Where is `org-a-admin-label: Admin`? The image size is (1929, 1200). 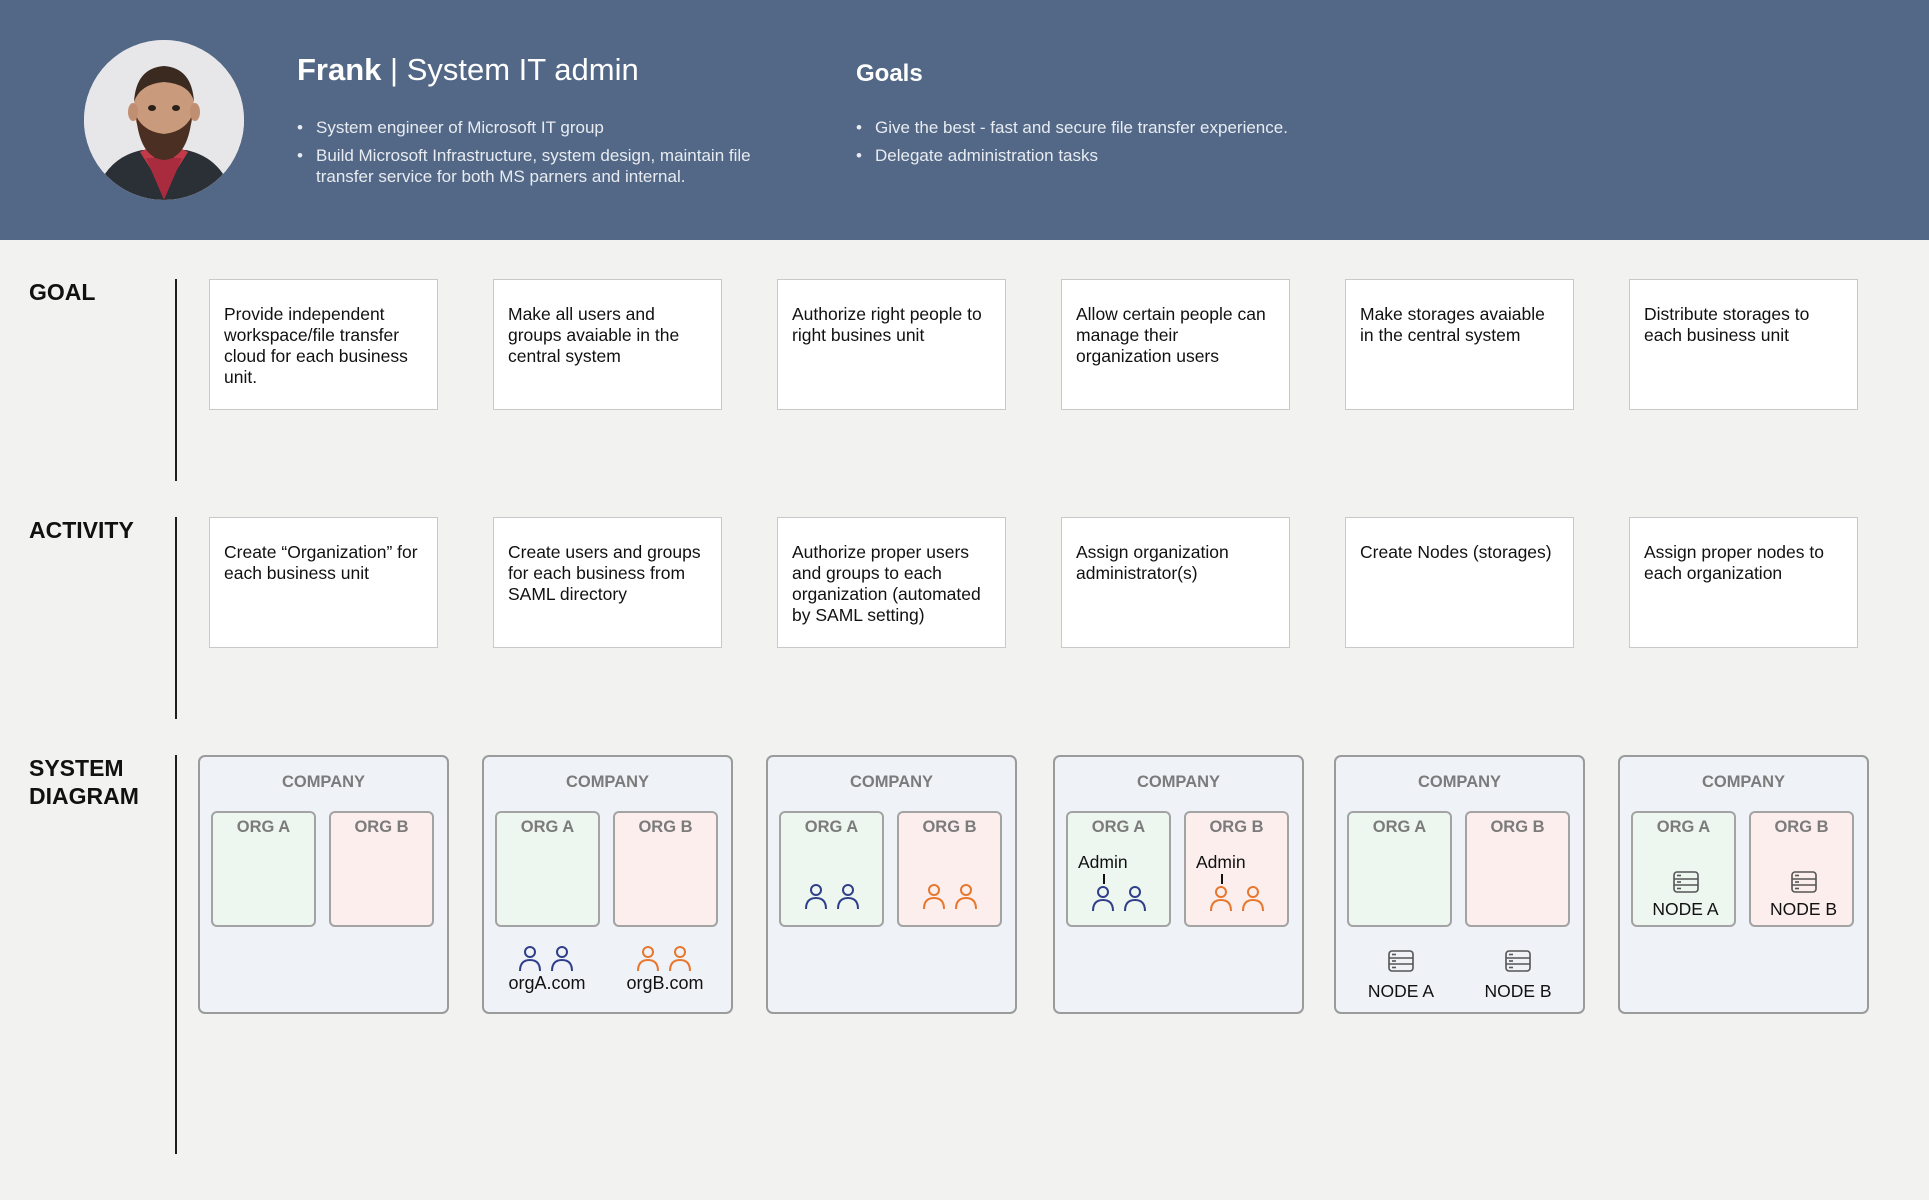 org-a-admin-label: Admin is located at coordinates (1103, 862).